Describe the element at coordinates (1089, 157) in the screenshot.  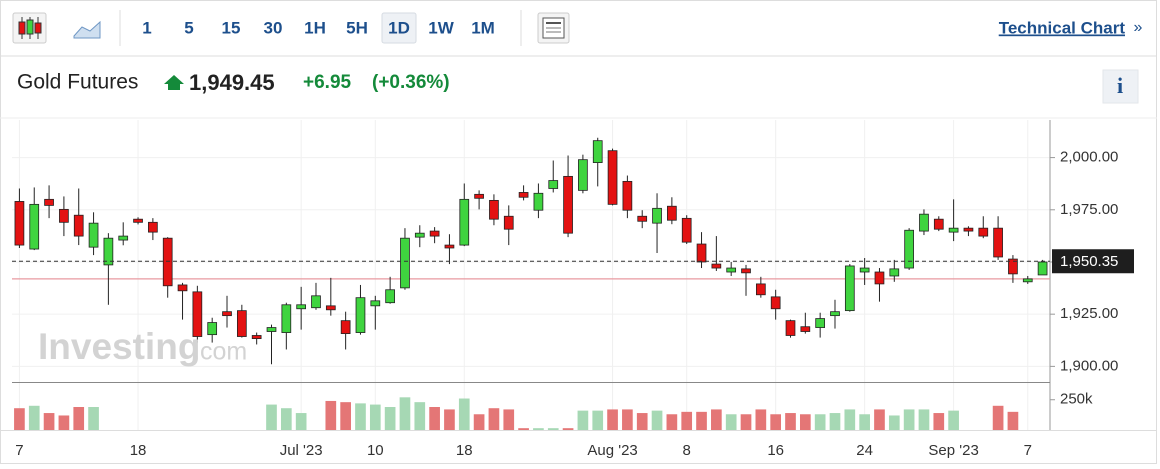
I see `y-tick-label: 2,000.00` at that location.